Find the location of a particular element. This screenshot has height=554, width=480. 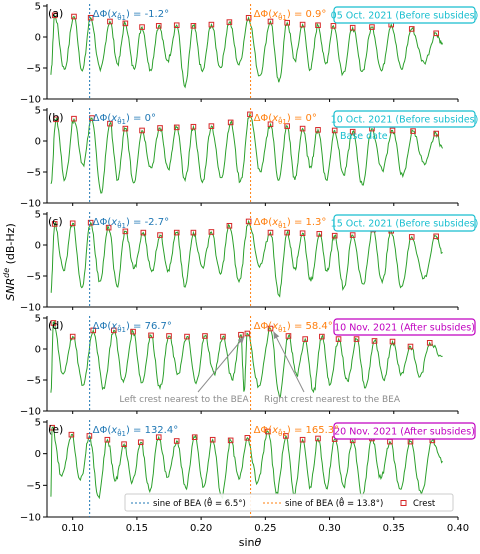

delta-label-1: ΔΦ(xθ̂1) = 132.4° is located at coordinates (136, 431).